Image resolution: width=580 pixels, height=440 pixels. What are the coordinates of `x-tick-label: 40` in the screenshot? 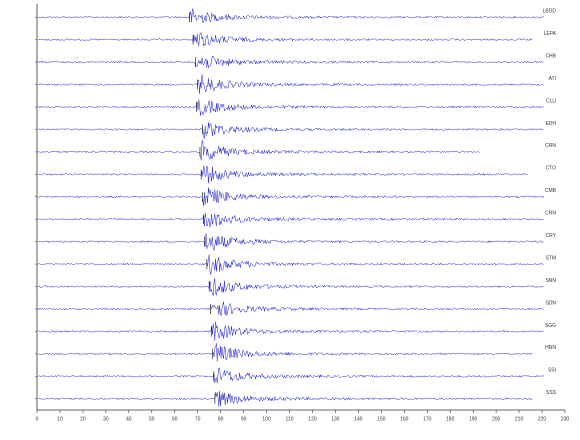 It's located at (129, 419).